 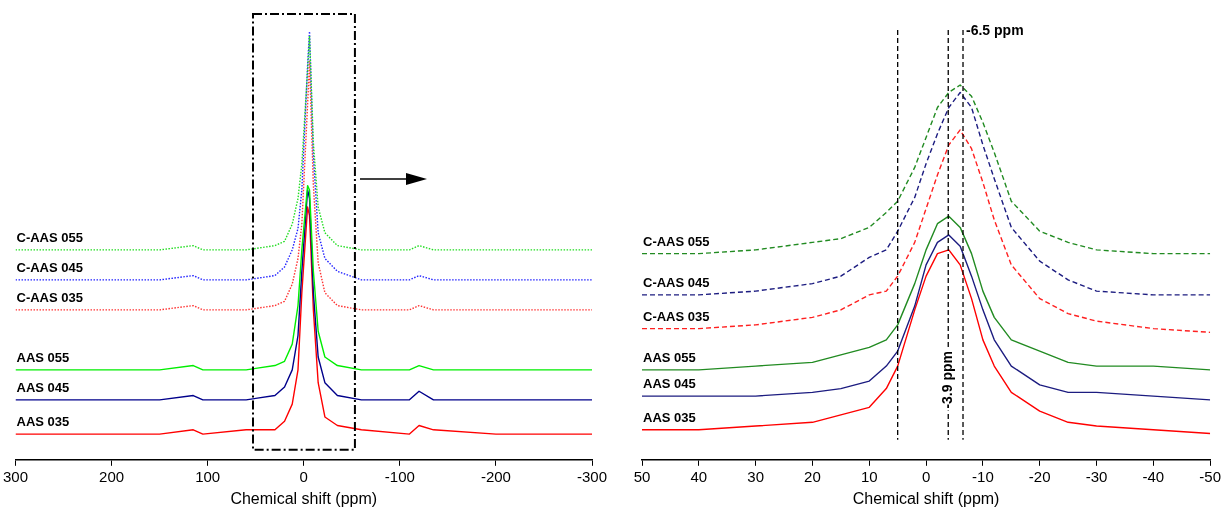 What do you see at coordinates (592, 476) in the screenshot?
I see `x-tick-label: -300` at bounding box center [592, 476].